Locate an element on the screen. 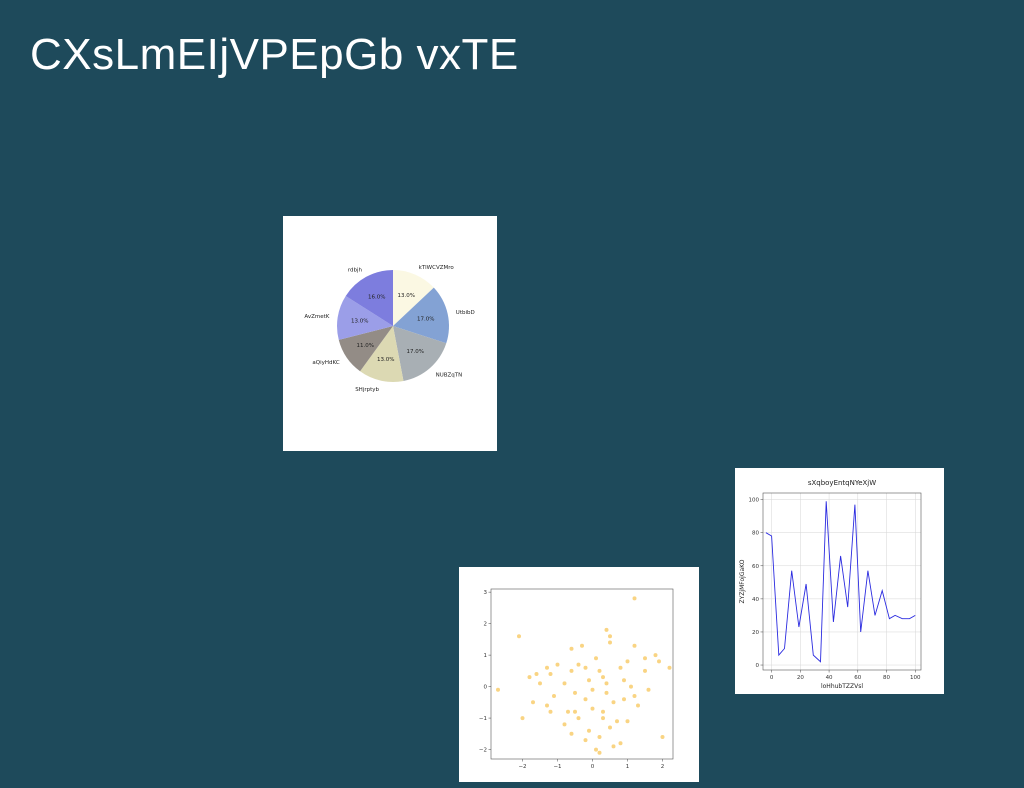  scatter-x-tick-label: 2 is located at coordinates (663, 767).